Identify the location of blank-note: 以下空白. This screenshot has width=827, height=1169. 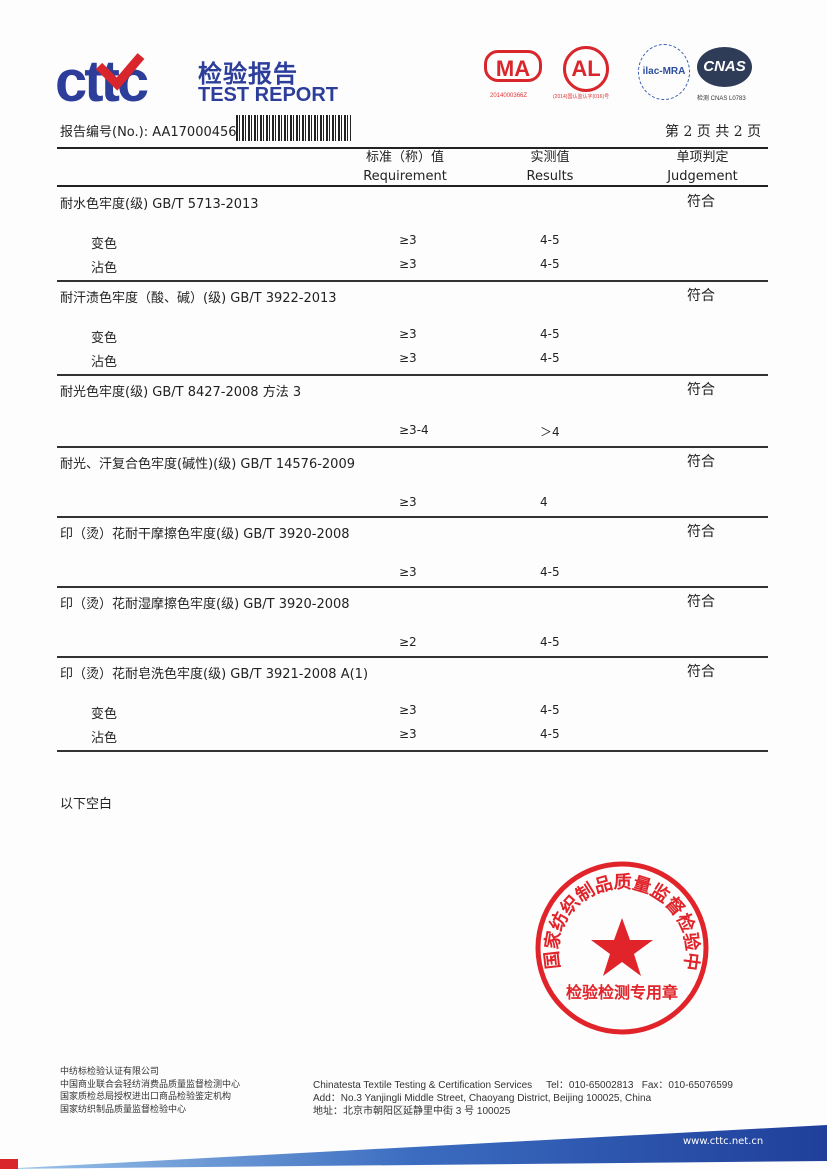
(86, 804).